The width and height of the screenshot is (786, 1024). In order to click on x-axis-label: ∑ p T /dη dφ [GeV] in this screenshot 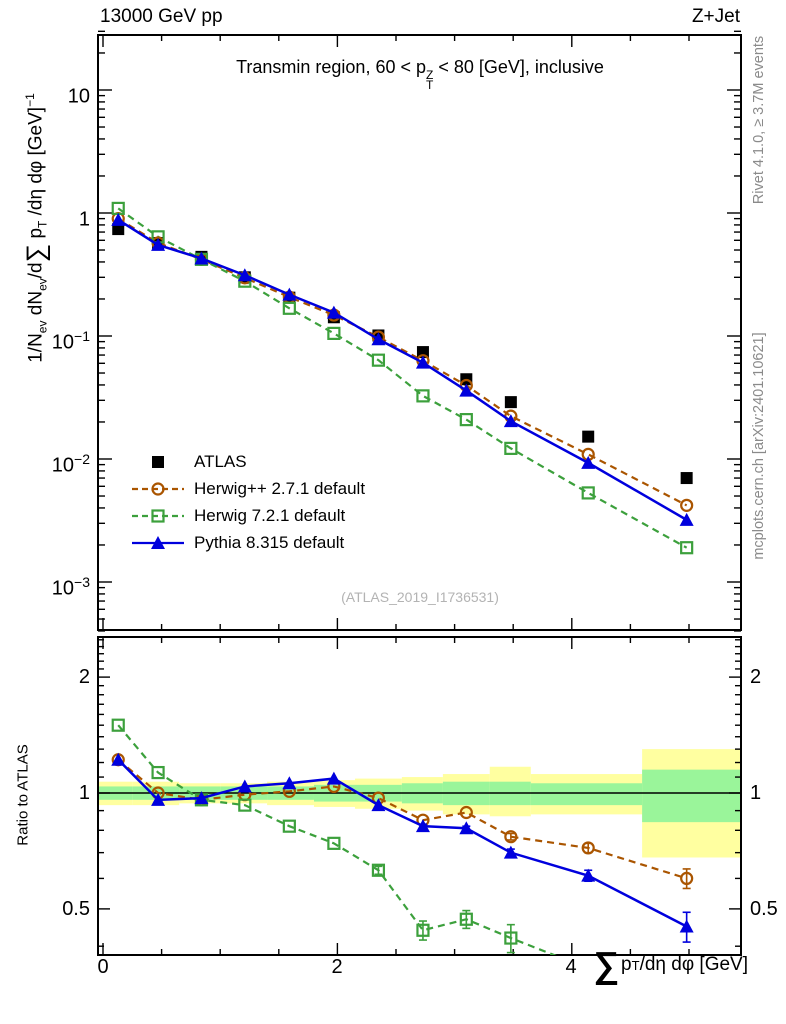, I will do `click(670, 964)`.